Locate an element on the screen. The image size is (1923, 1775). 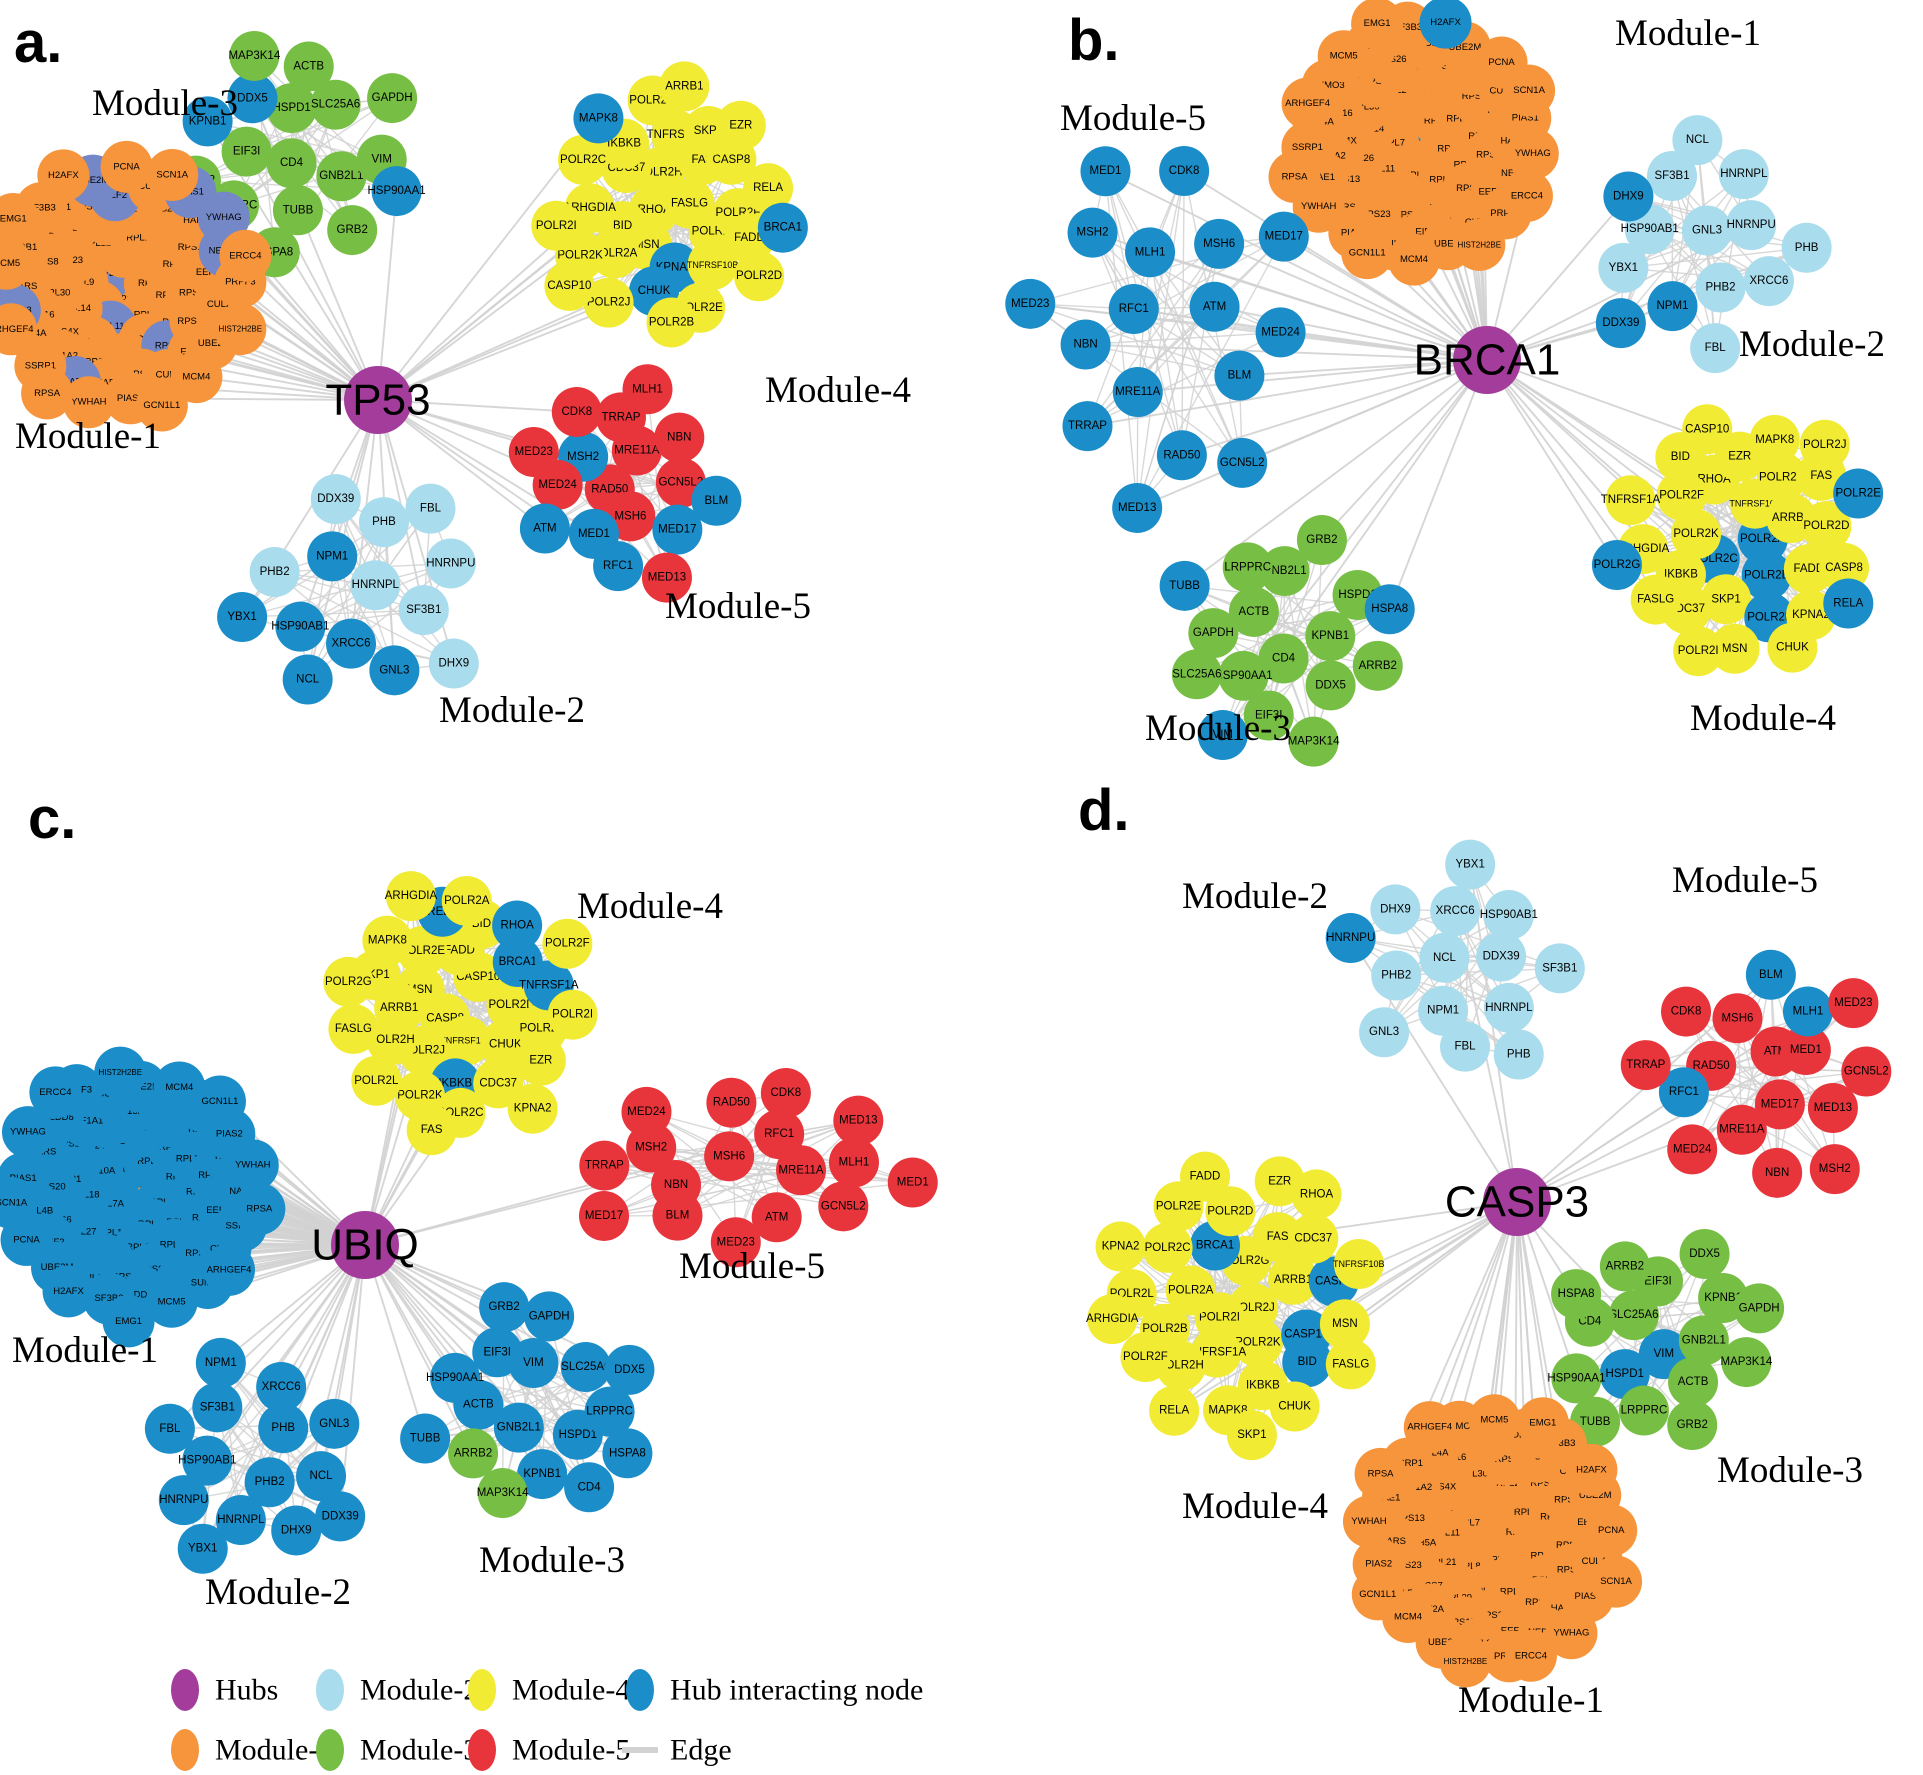
node-GNB2L1: GNB2L1 is located at coordinates (1703, 1340).